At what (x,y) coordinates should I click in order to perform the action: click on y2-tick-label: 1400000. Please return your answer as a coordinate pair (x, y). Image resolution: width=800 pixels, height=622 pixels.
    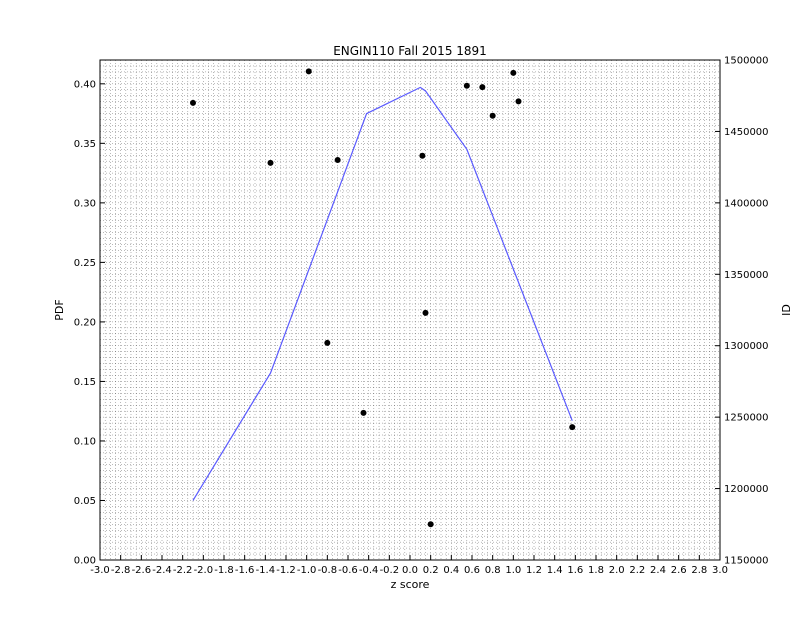
    Looking at the image, I should click on (746, 203).